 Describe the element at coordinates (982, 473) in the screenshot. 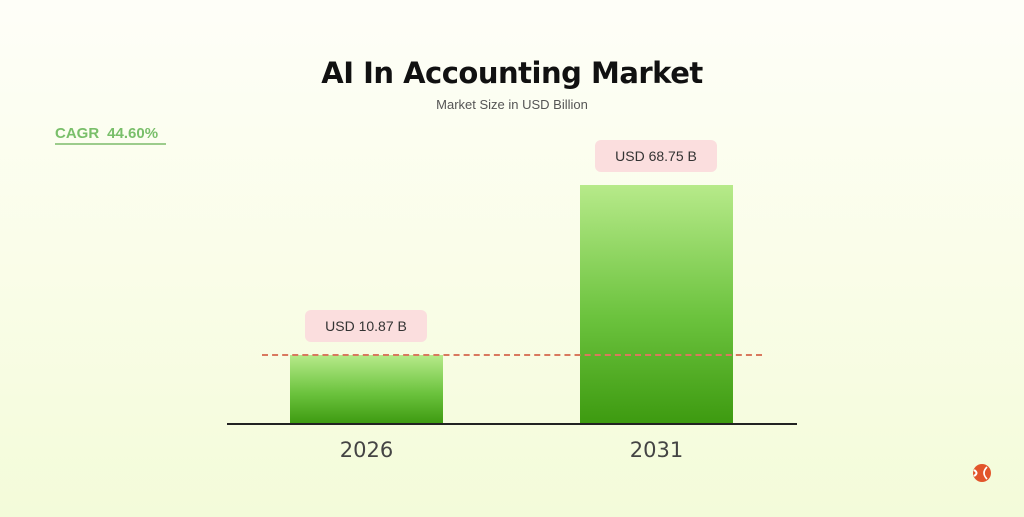

I see `brand-logo-icon` at that location.